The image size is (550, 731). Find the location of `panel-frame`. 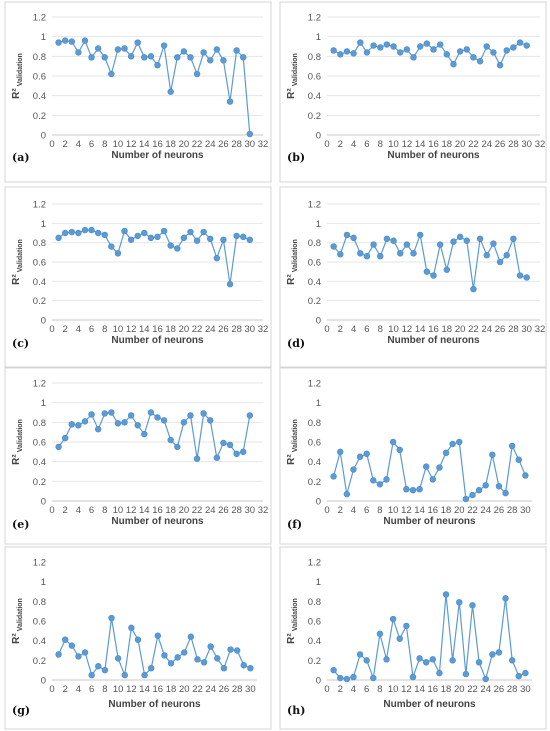

panel-frame is located at coordinates (413, 456).